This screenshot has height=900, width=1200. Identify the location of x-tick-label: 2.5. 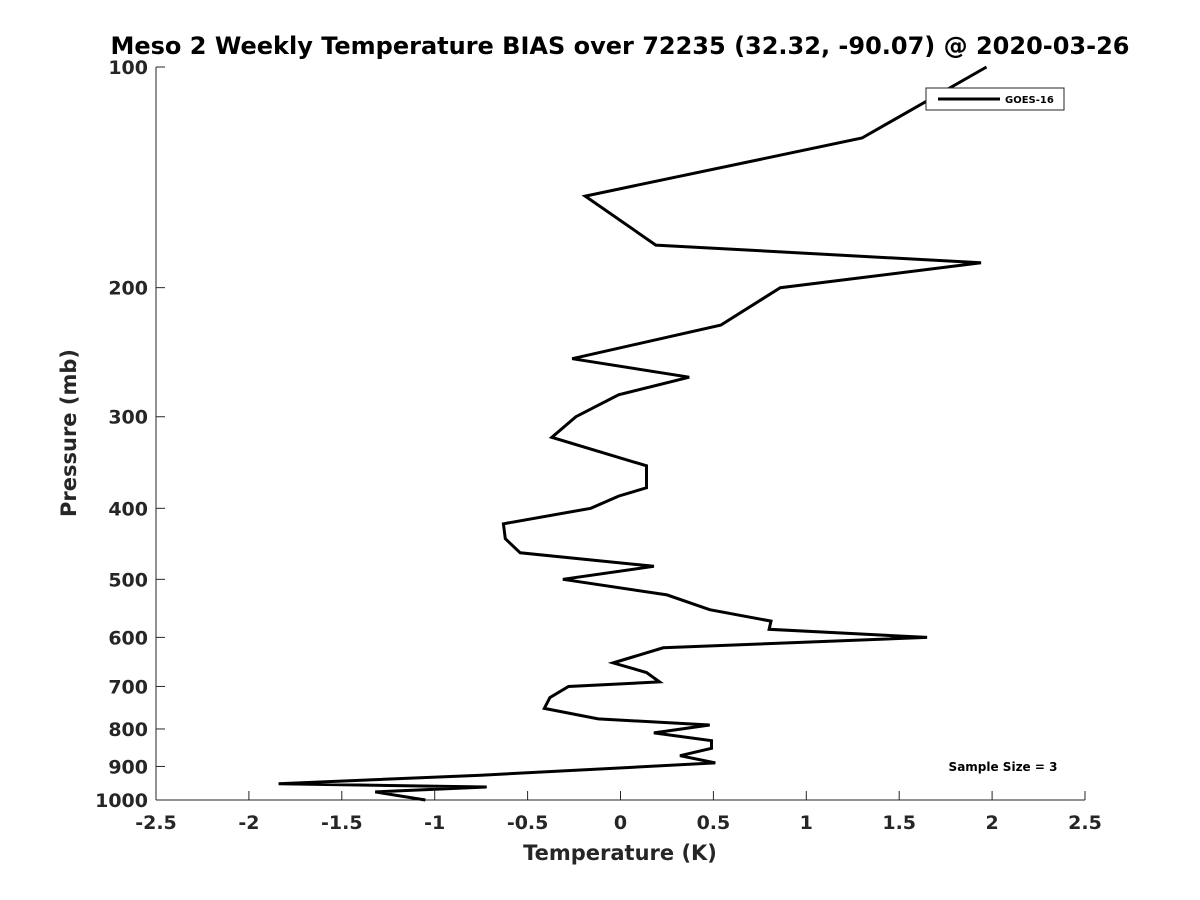
(1085, 823).